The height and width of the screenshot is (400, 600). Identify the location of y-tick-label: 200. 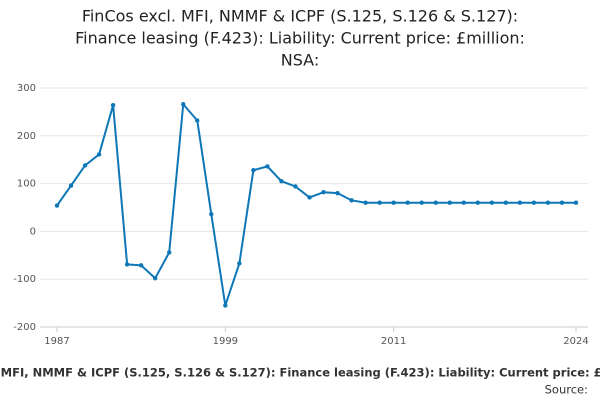
(26, 136).